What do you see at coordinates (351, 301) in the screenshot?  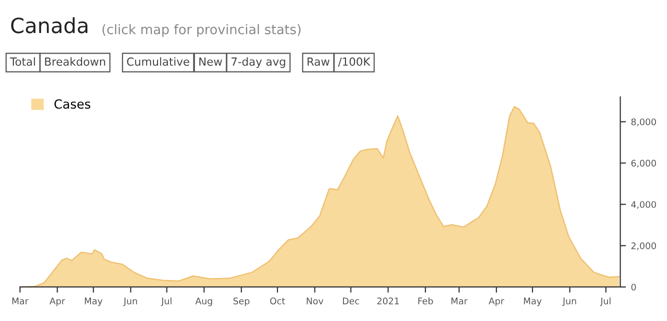 I see `x-tick-label: Dec` at bounding box center [351, 301].